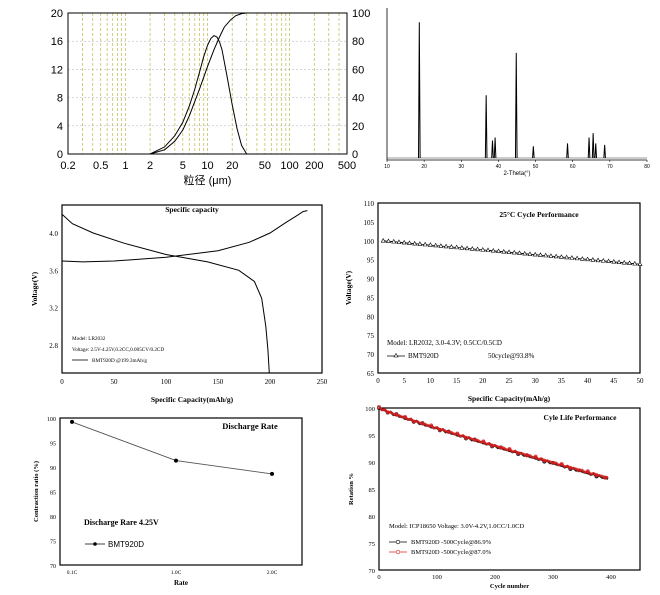 Image resolution: width=660 pixels, height=595 pixels. Describe the element at coordinates (536, 381) in the screenshot. I see `x-tick-label: 30` at that location.